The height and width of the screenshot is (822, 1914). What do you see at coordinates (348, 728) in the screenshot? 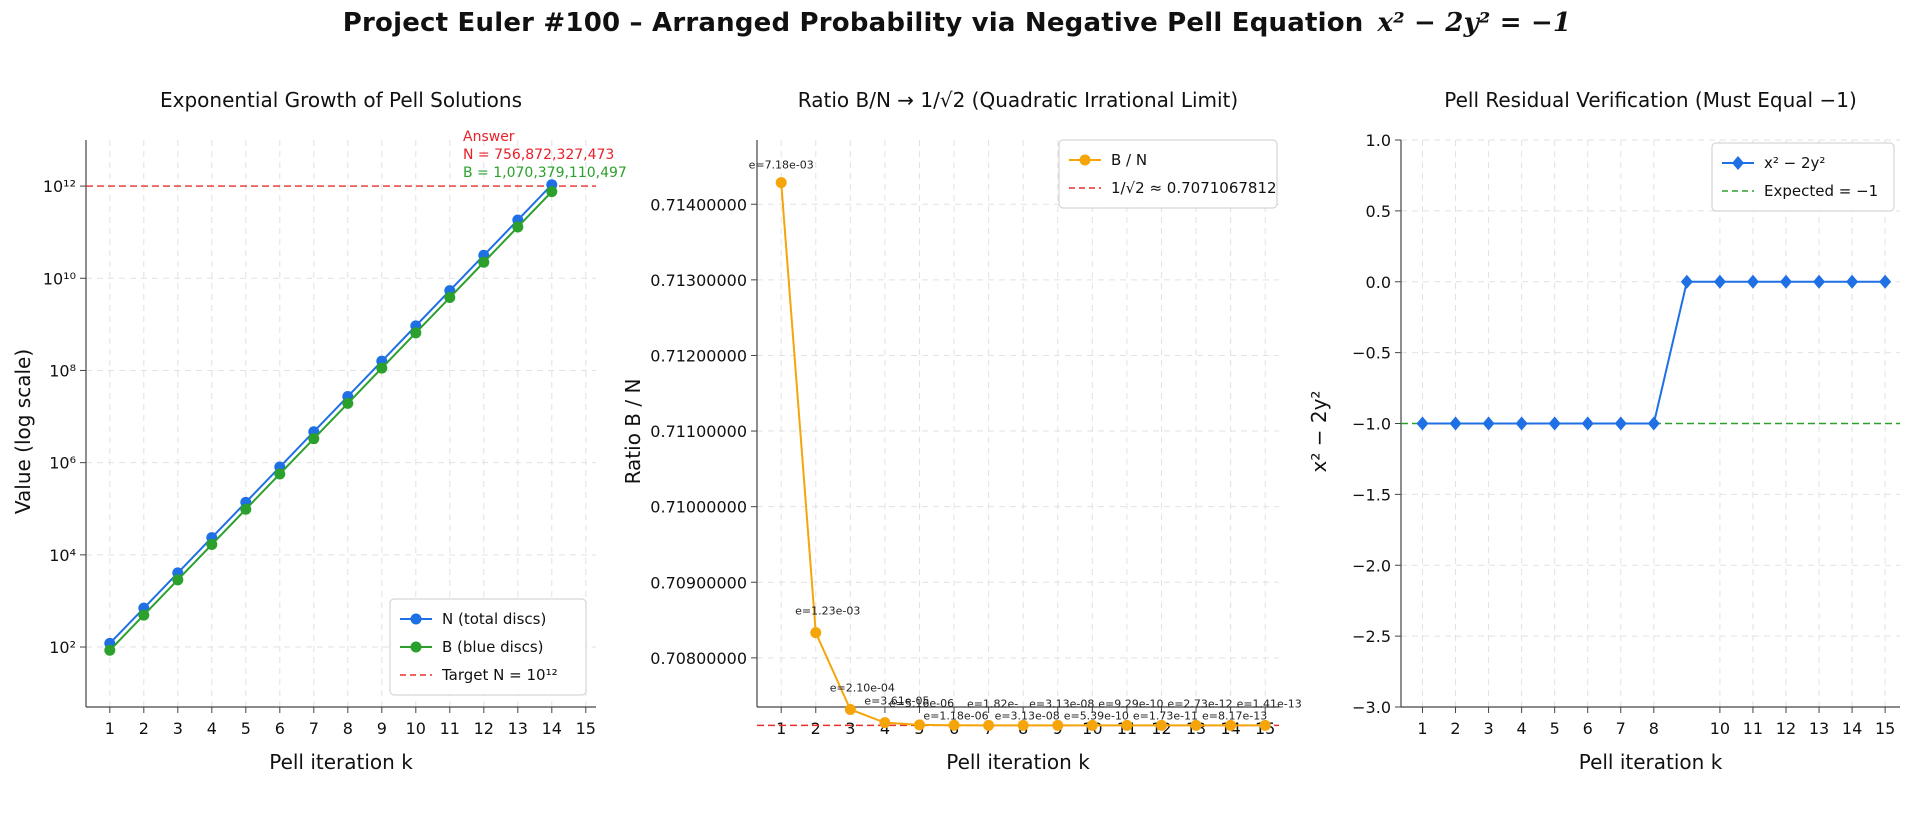
I see `x-tick-label: 8` at bounding box center [348, 728].